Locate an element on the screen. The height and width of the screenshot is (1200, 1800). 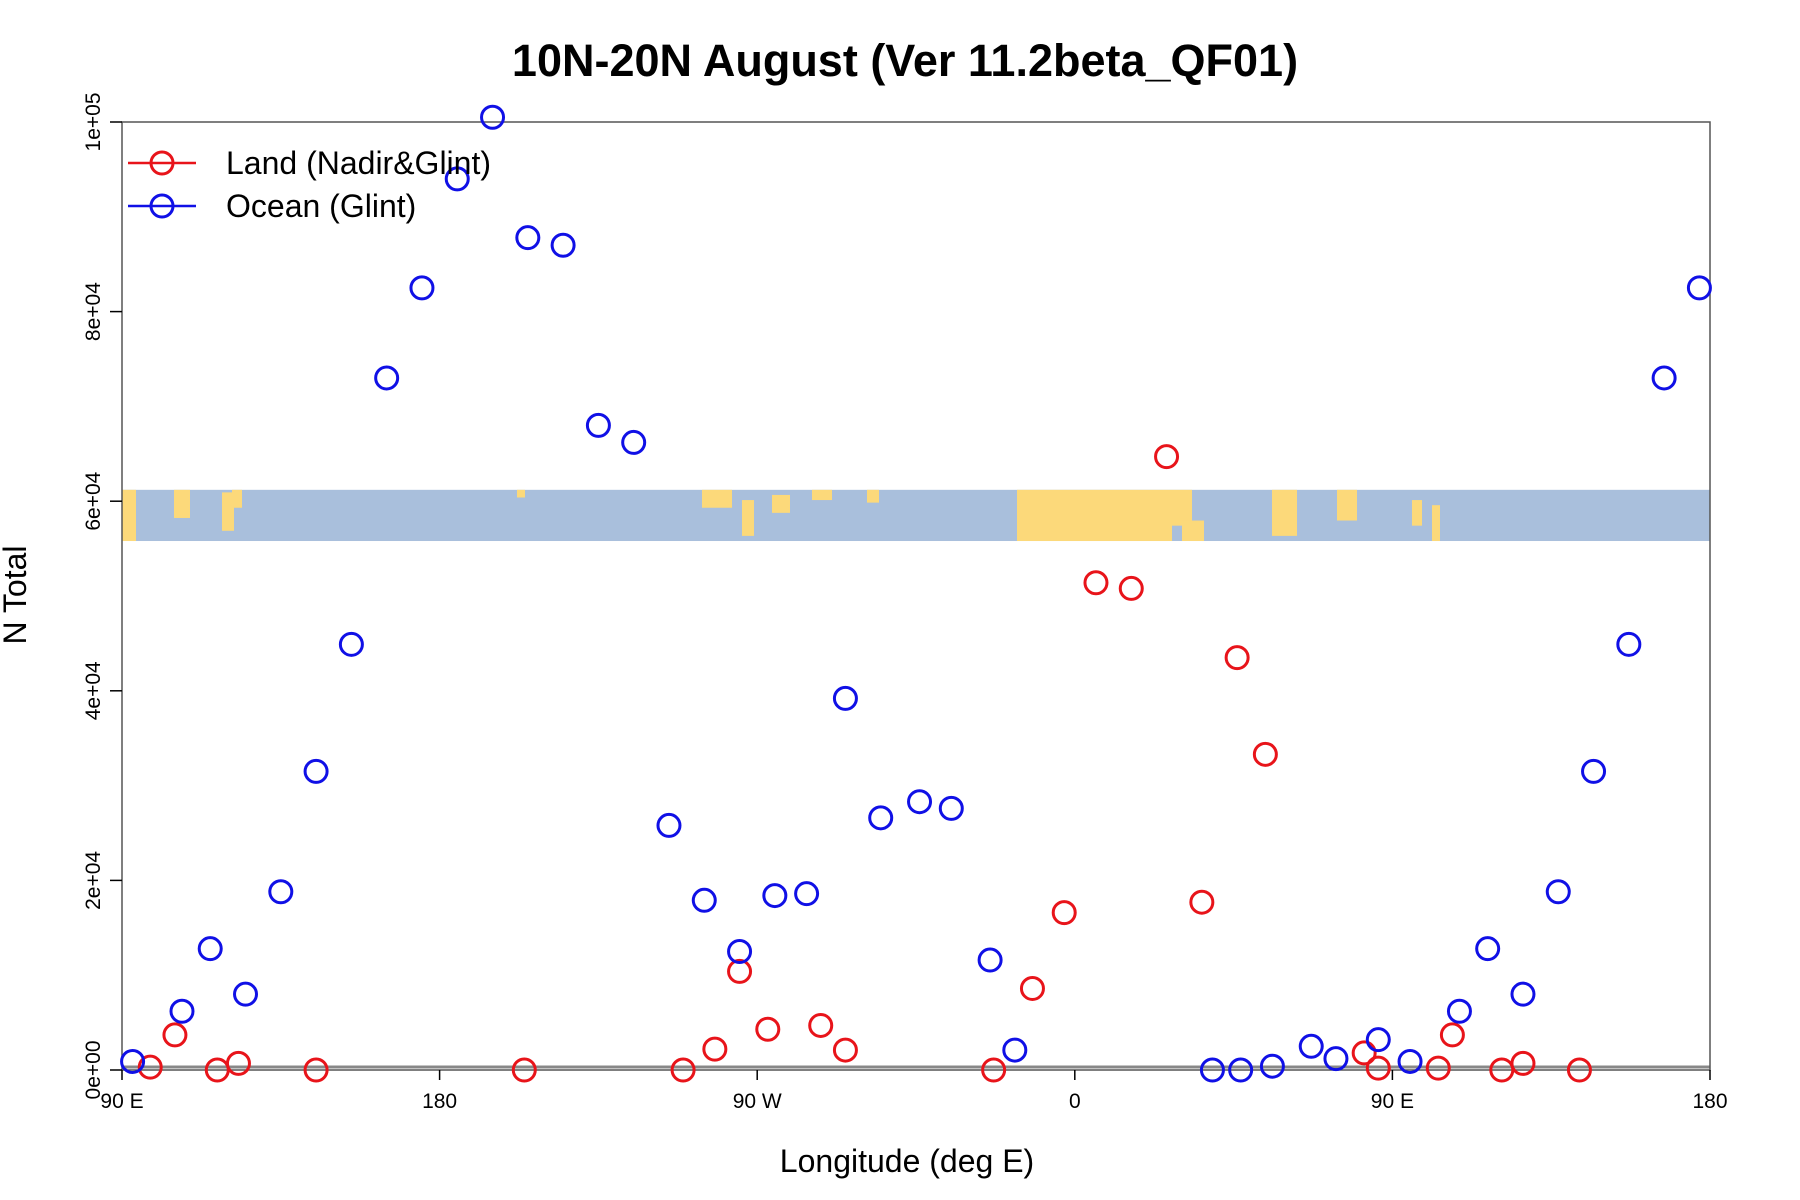
legend-label-land: Land (Nadir&Glint) is located at coordinates (358, 163).